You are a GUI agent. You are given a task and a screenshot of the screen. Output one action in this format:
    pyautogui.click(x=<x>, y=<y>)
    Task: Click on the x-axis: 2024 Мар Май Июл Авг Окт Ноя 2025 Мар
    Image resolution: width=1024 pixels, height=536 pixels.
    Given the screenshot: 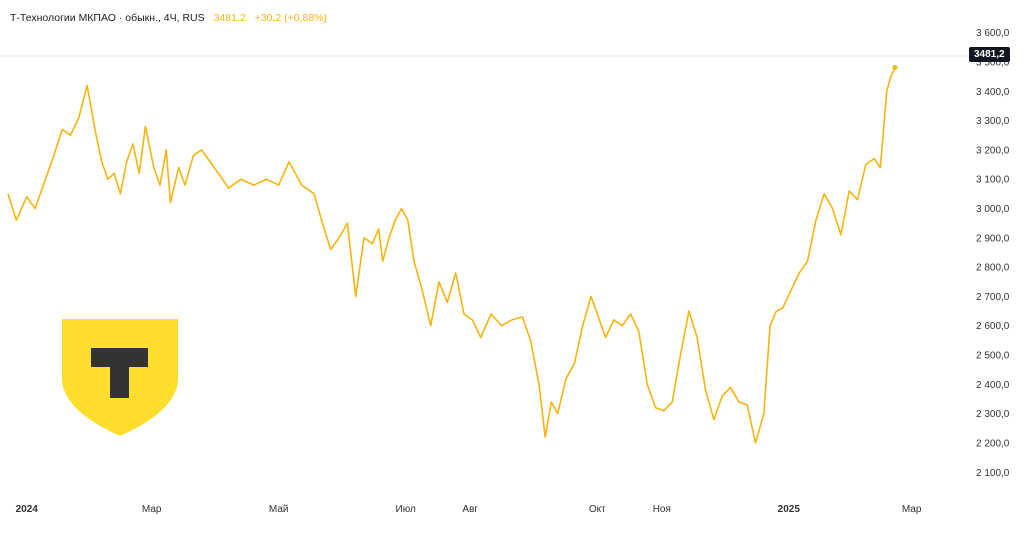 What is the action you would take?
    pyautogui.click(x=469, y=509)
    